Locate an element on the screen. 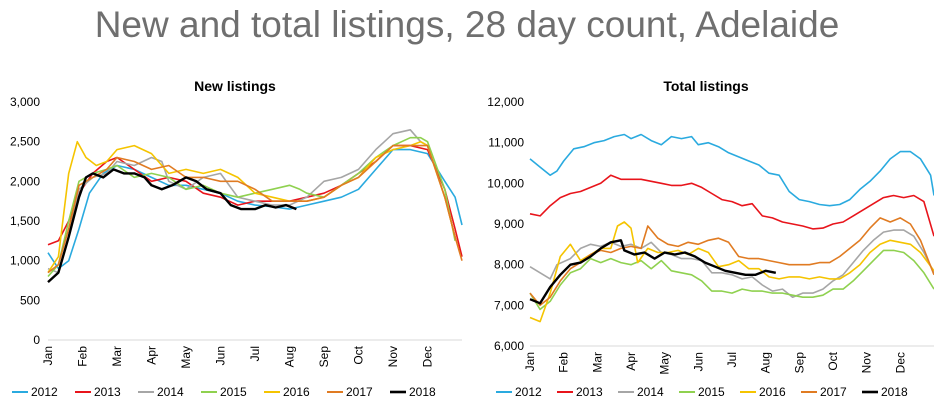 The height and width of the screenshot is (415, 934). y-tick-label: 9,000 is located at coordinates (509, 224).